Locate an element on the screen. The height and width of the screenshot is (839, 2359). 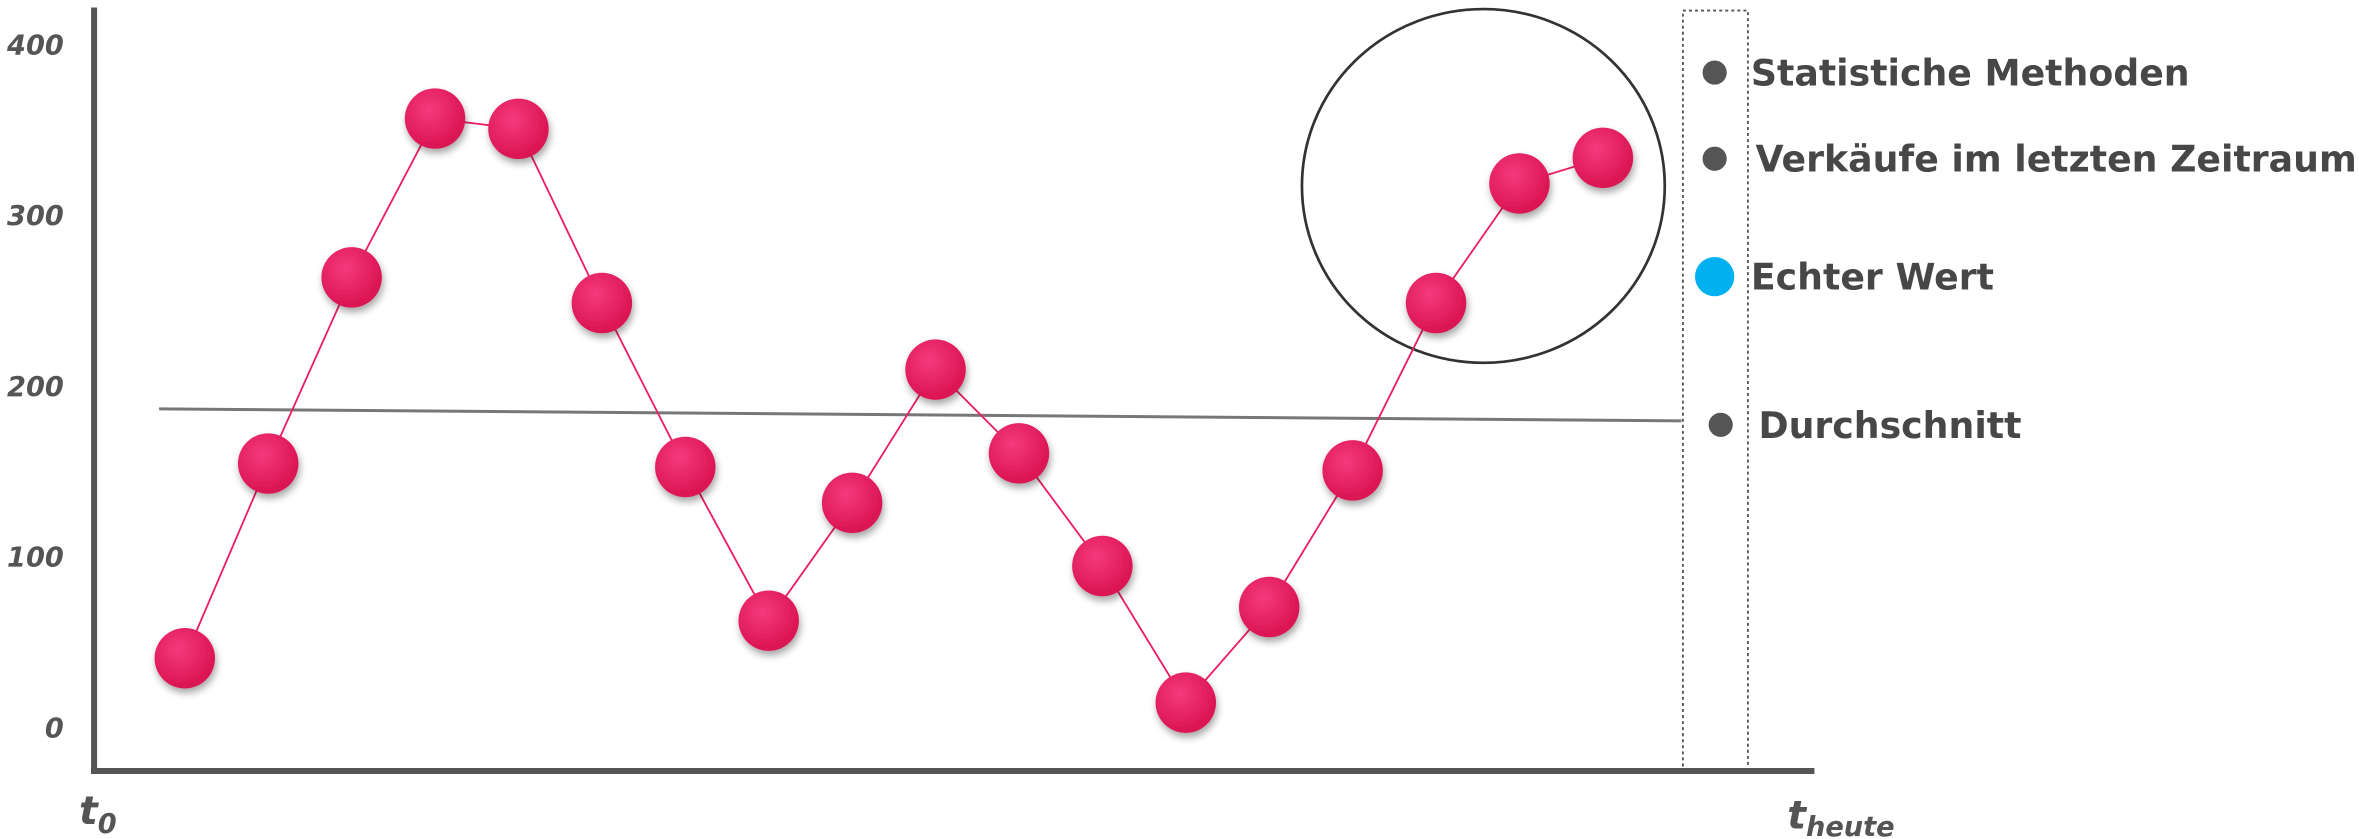
x-start-label: t0 is located at coordinates (98, 814).